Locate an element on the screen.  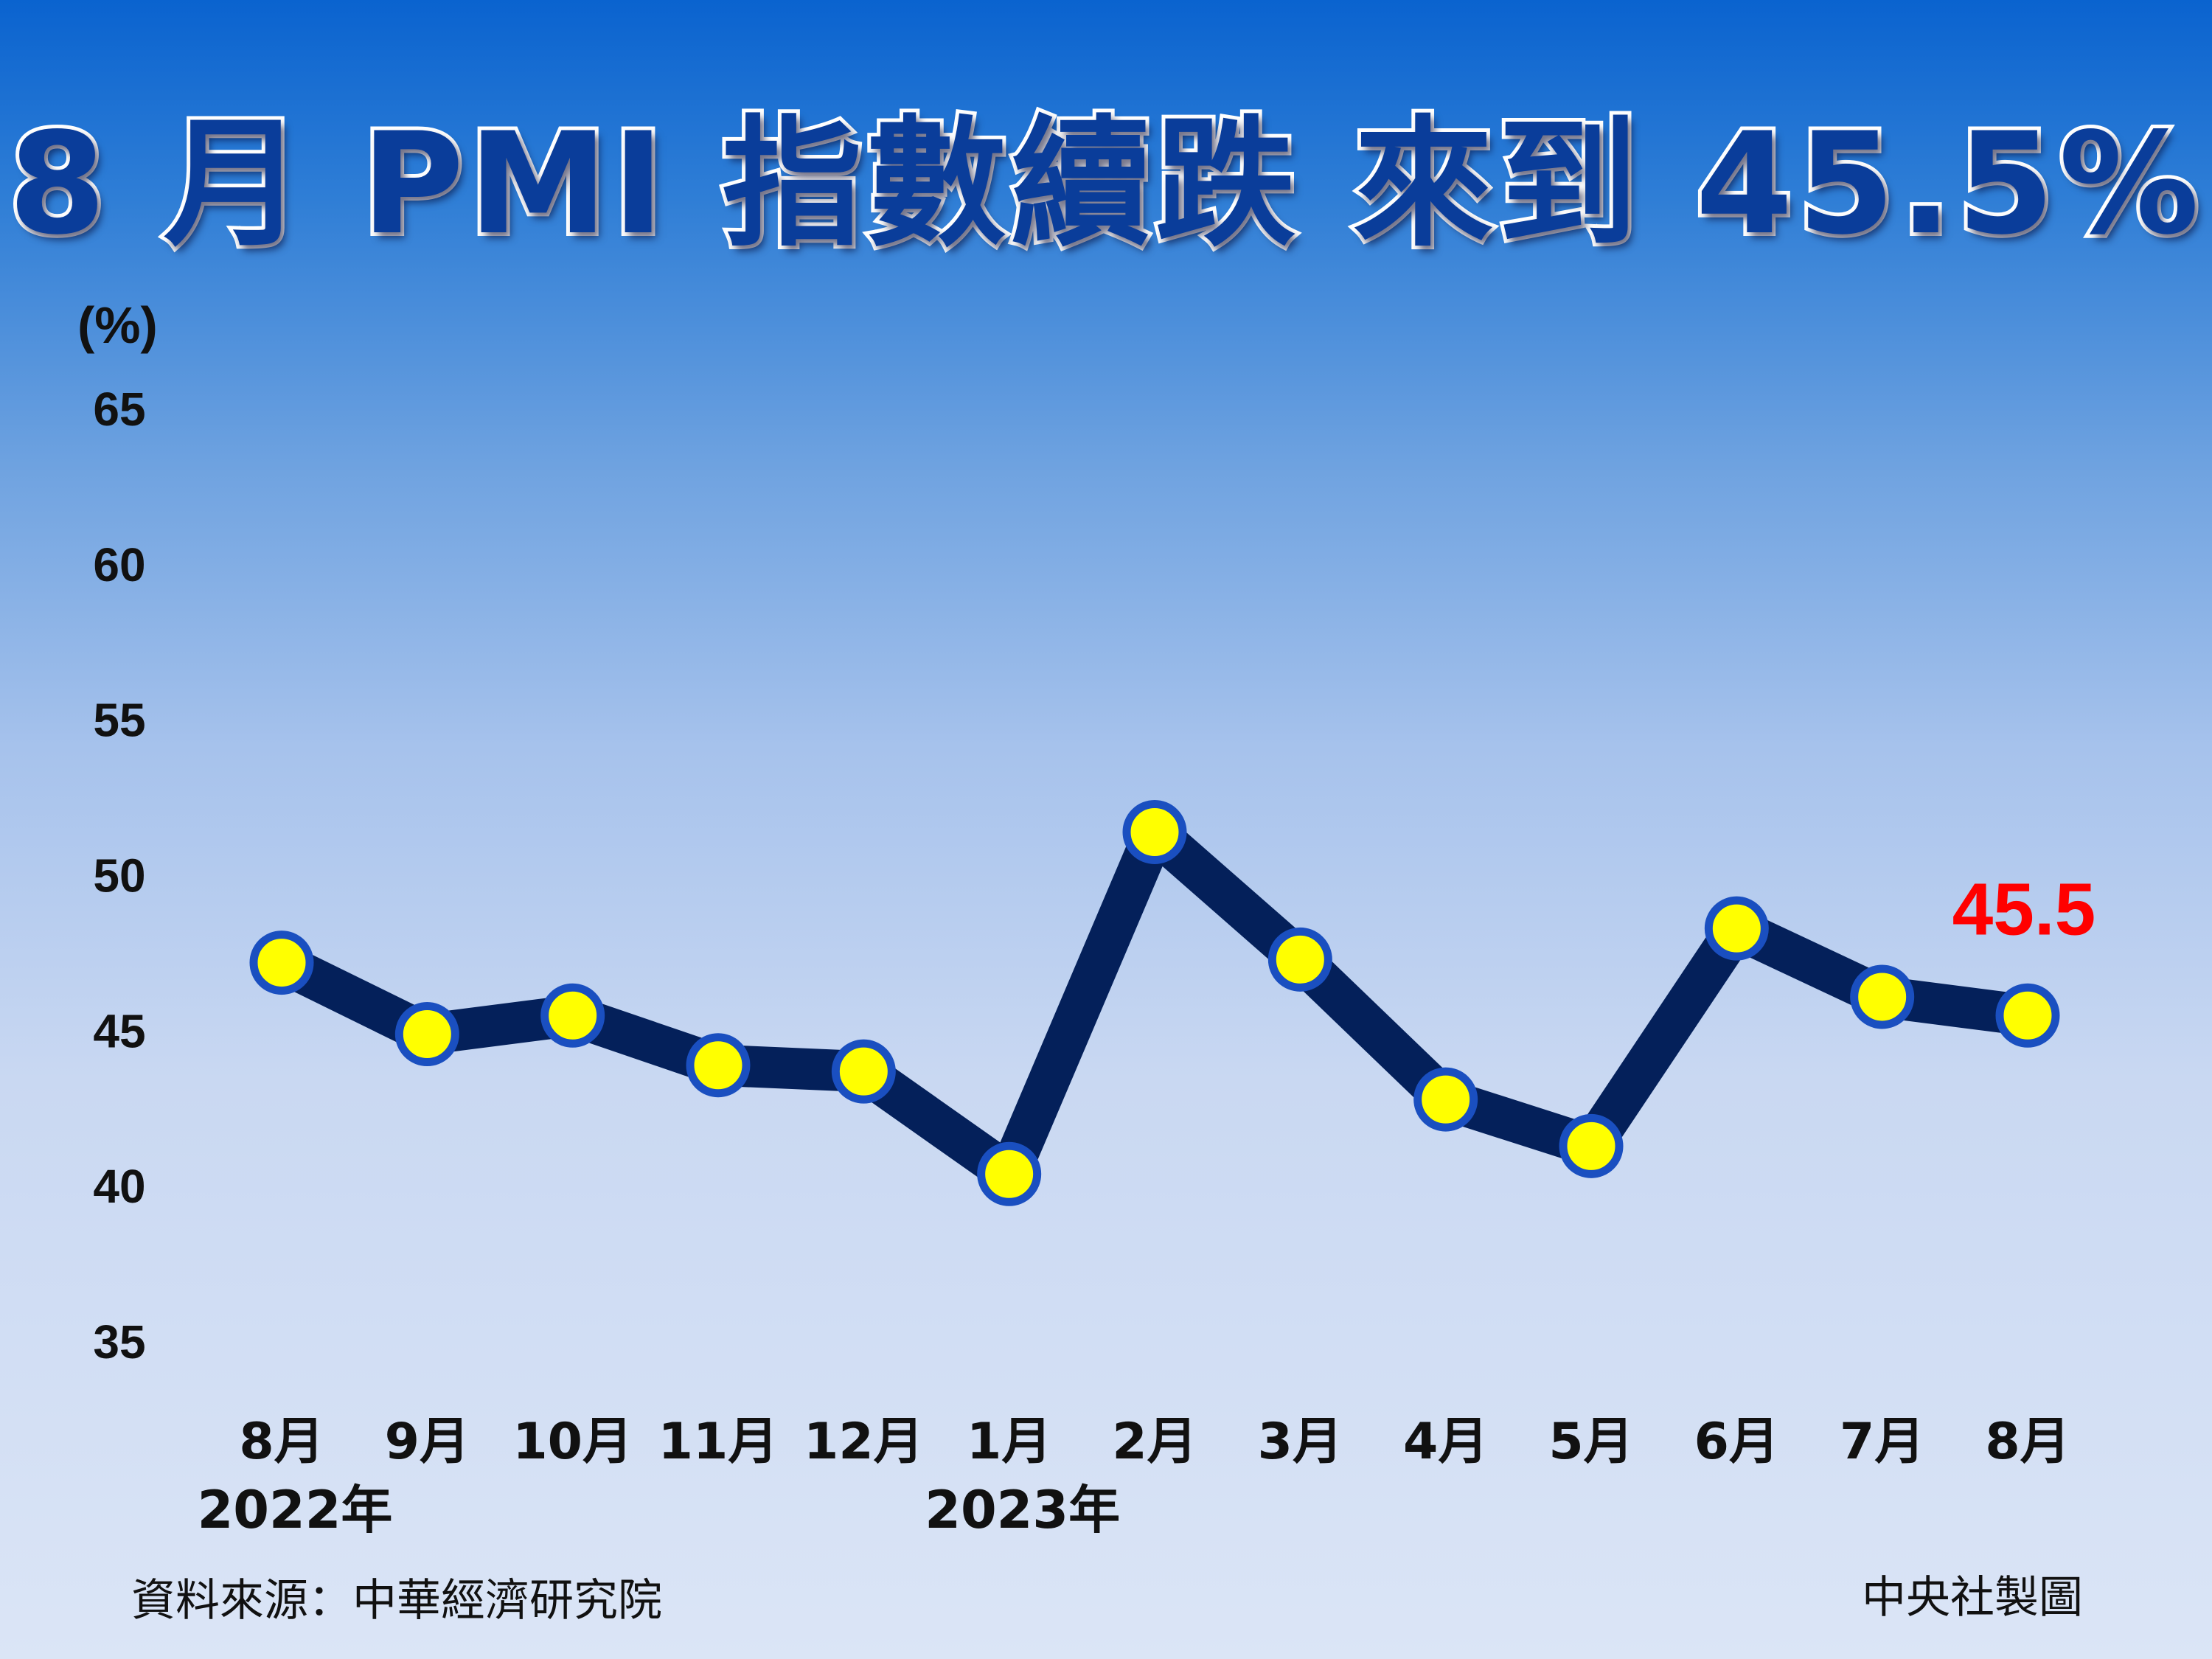
last-value-label: 45.5 is located at coordinates (2024, 909).